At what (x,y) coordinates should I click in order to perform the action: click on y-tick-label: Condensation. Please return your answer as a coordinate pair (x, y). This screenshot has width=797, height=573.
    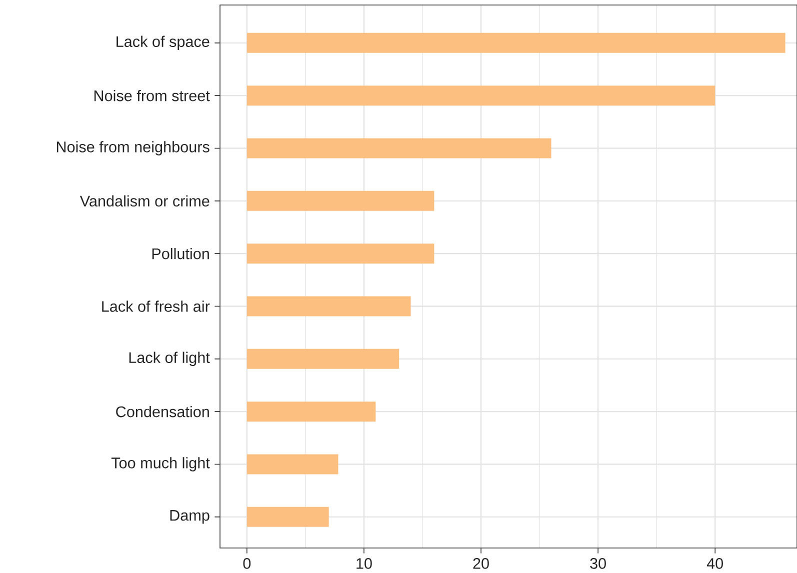
    Looking at the image, I should click on (162, 412).